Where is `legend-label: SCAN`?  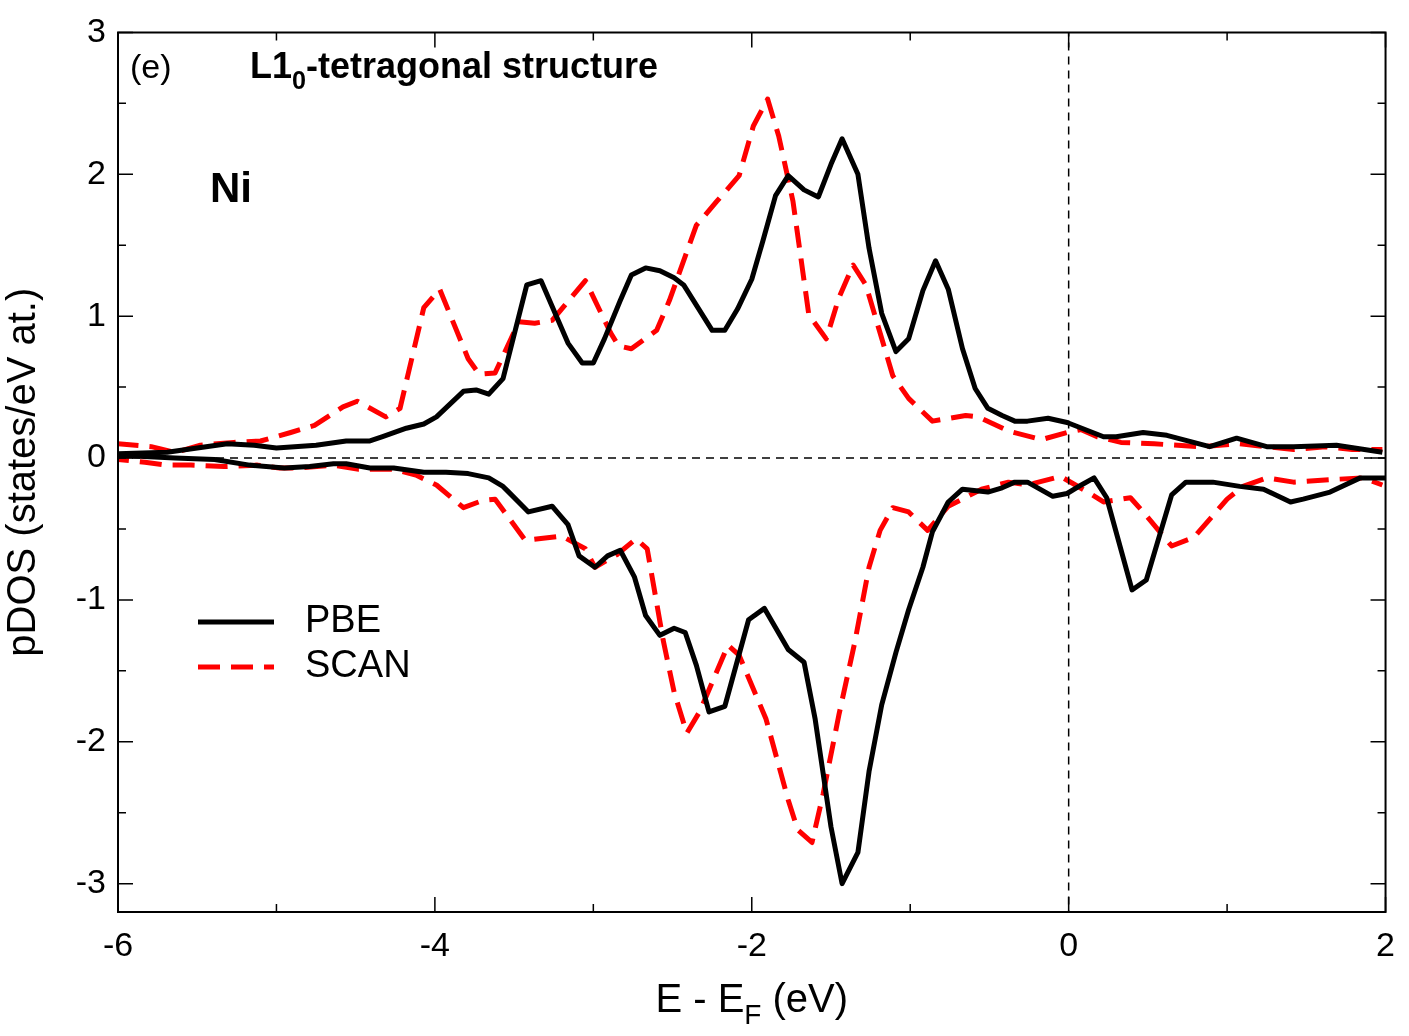
legend-label: SCAN is located at coordinates (358, 664).